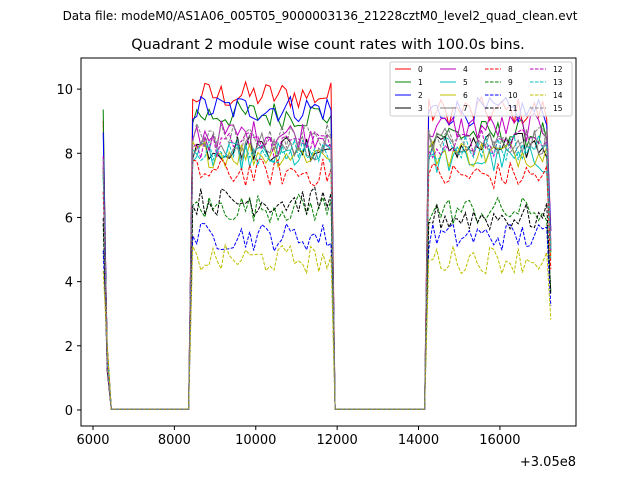 Image resolution: width=640 pixels, height=484 pixels. I want to click on legend-label: 4, so click(465, 69).